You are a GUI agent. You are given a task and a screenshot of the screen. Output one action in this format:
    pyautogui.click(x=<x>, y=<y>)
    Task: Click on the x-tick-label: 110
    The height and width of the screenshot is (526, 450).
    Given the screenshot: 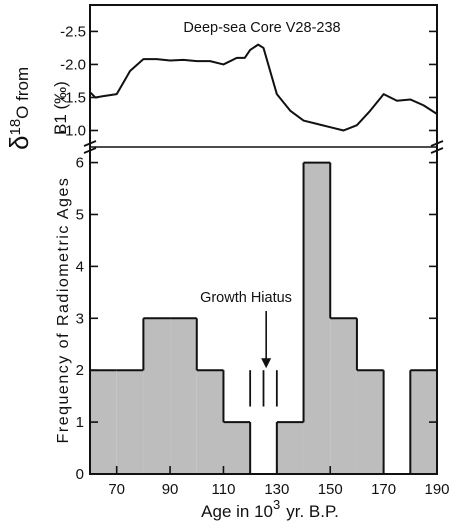 What is the action you would take?
    pyautogui.click(x=224, y=489)
    